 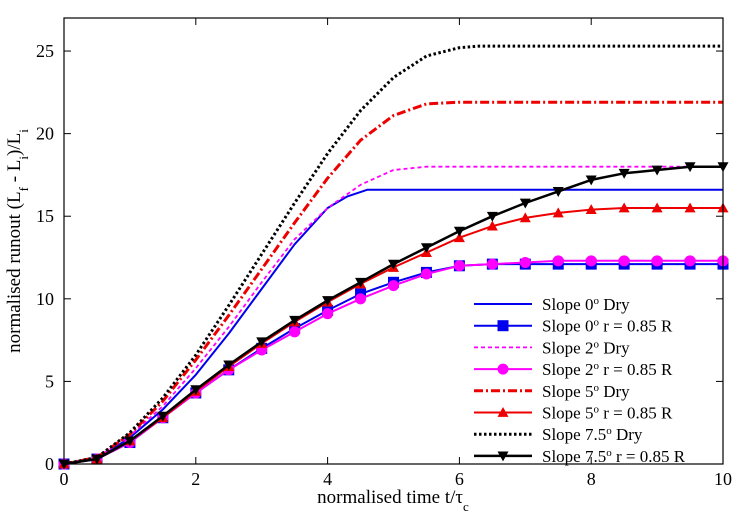 I want to click on x-axis-title-main: normalised time t/τ, so click(x=390, y=497).